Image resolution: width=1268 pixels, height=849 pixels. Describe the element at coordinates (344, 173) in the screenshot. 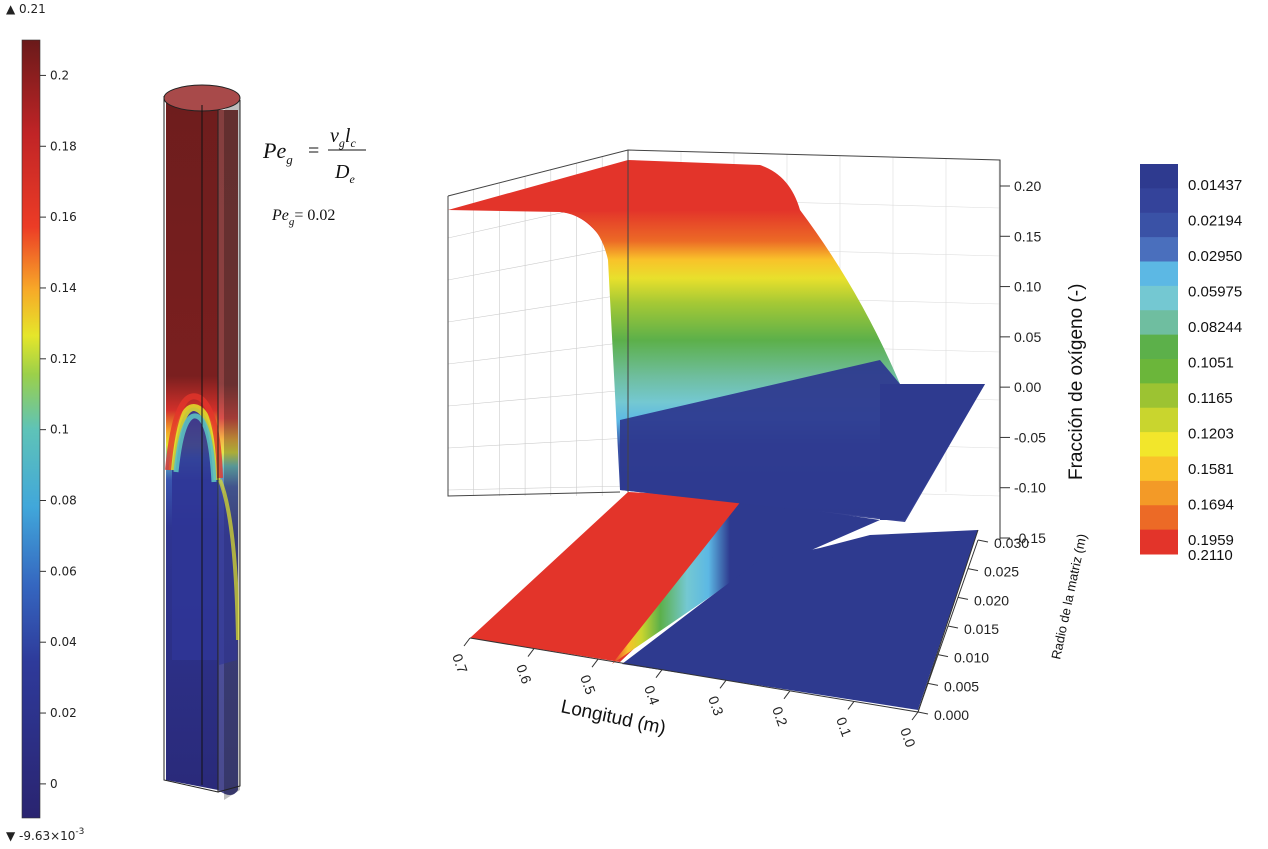

I see `eq-denominator: De` at that location.